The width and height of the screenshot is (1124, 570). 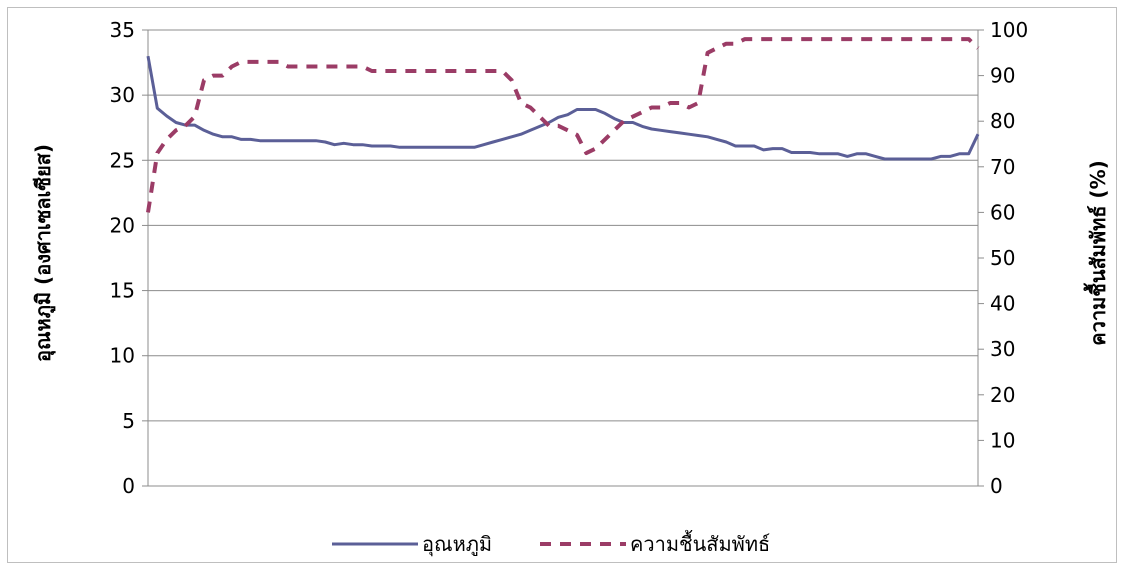 I want to click on legend: อุณหภูมิ ความชื้นสัมพัทธ์, so click(x=551, y=543).